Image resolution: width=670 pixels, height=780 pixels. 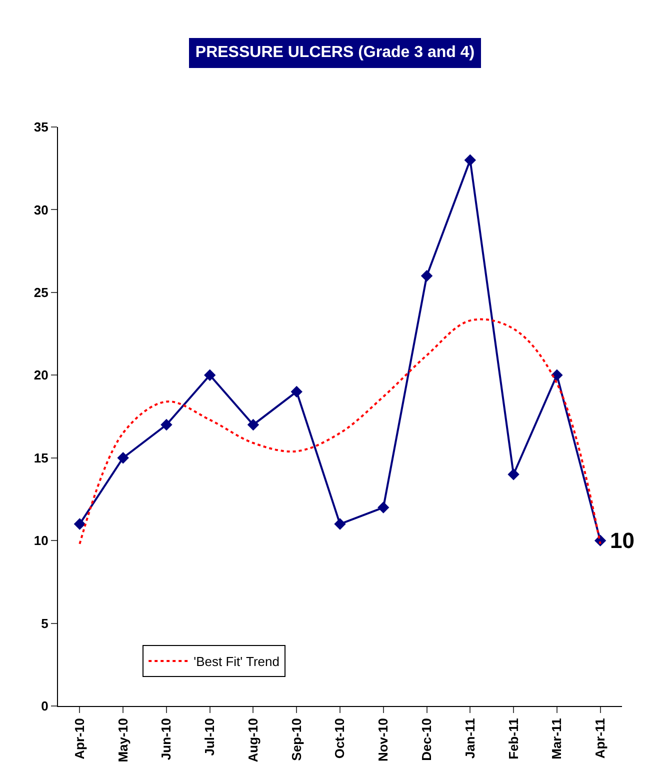 I want to click on y-tick-label: 25, so click(x=41, y=292).